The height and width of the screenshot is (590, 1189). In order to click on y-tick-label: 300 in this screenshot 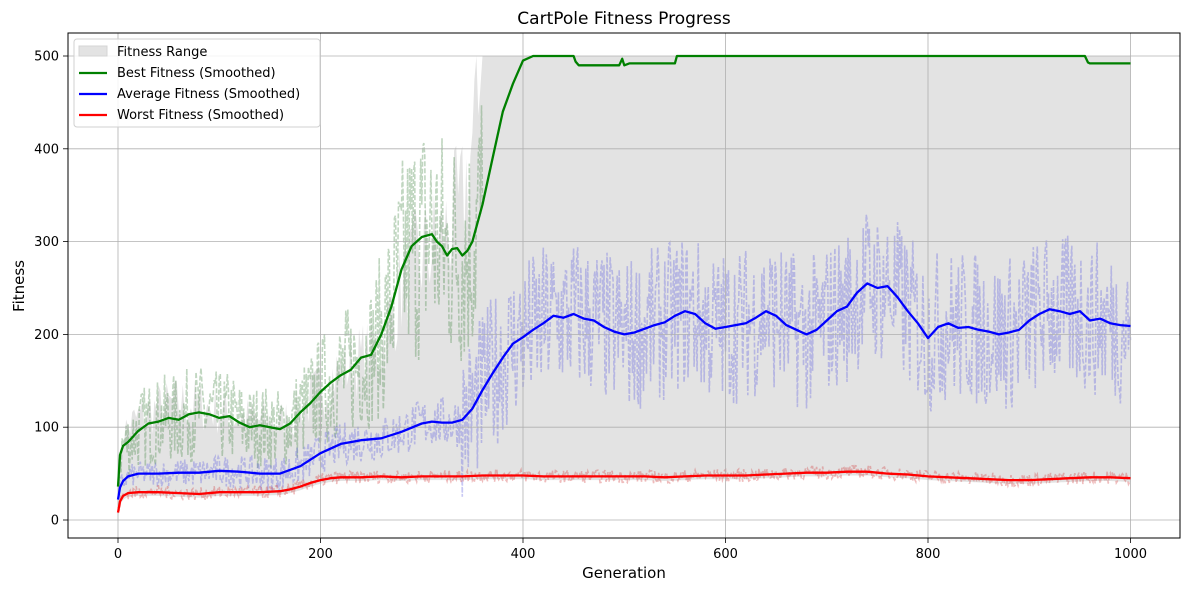, I will do `click(46, 242)`.